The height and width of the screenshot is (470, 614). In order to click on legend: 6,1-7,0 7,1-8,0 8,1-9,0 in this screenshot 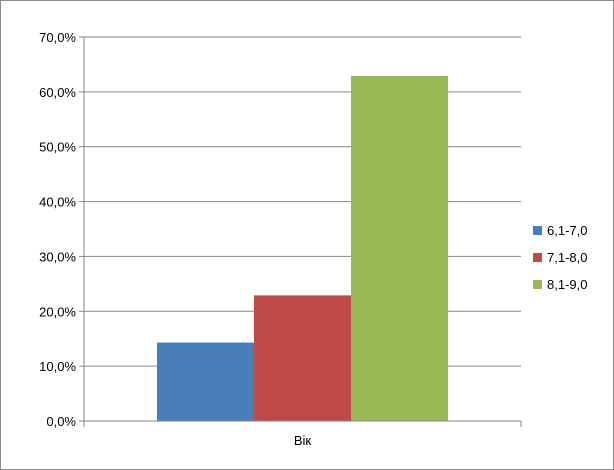, I will do `click(560, 257)`.